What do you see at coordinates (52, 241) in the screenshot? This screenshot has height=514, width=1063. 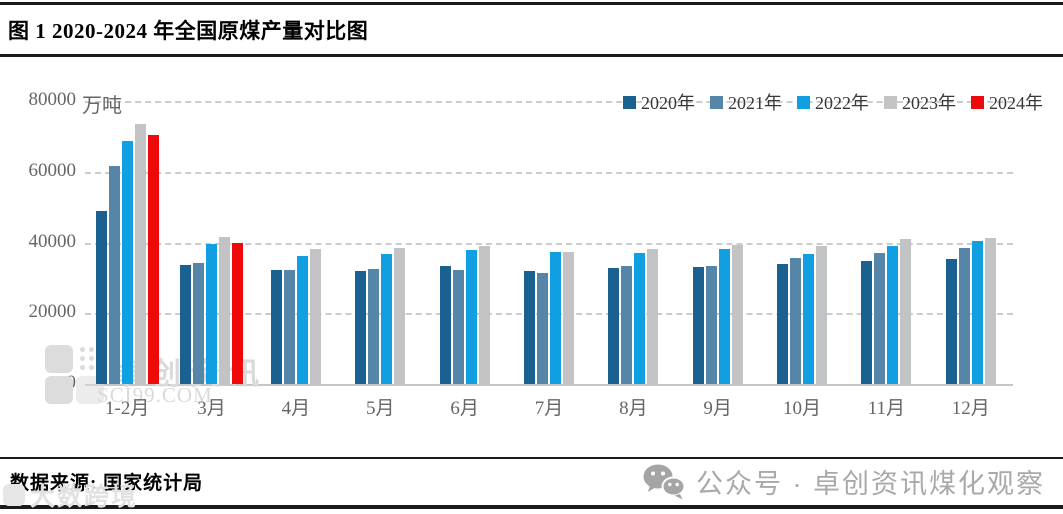 I see `y-axis-tick: 40000` at bounding box center [52, 241].